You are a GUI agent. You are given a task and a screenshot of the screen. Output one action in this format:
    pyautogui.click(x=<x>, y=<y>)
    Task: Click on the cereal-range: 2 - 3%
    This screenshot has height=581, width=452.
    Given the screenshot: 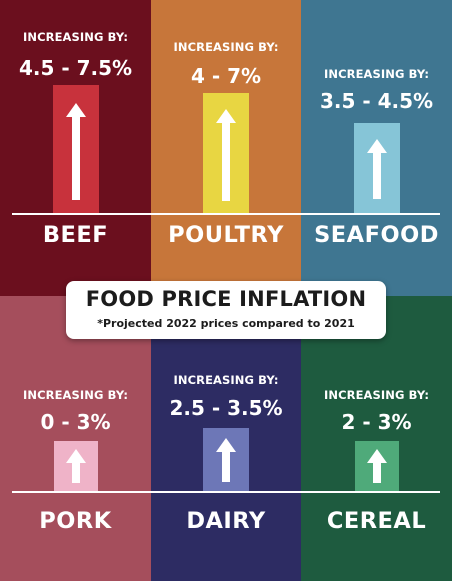 What is the action you would take?
    pyautogui.click(x=376, y=422)
    